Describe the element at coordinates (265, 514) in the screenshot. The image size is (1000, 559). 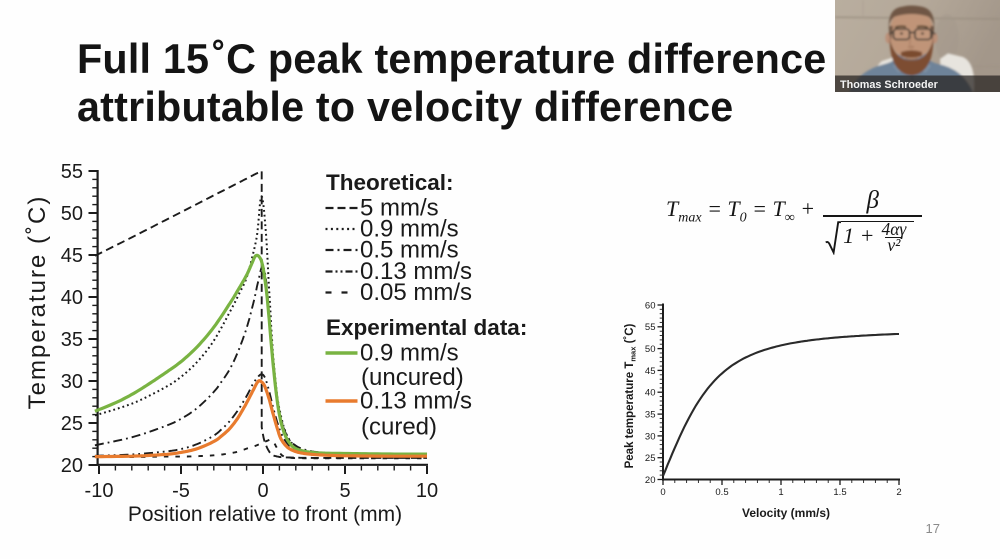
I see `svg-text:Position relative to front (mm: Position relative to front (mm)` at that location.